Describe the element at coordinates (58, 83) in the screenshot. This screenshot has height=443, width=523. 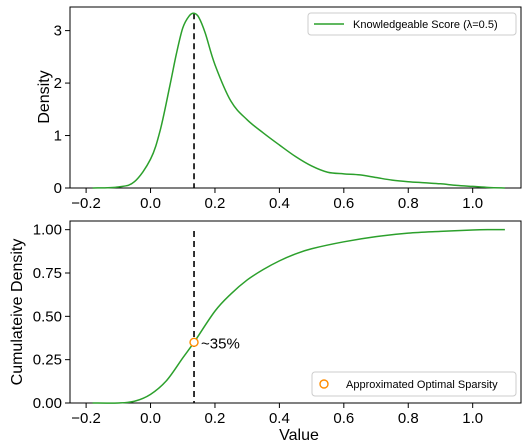
I see `density-ytick-label: 2` at that location.